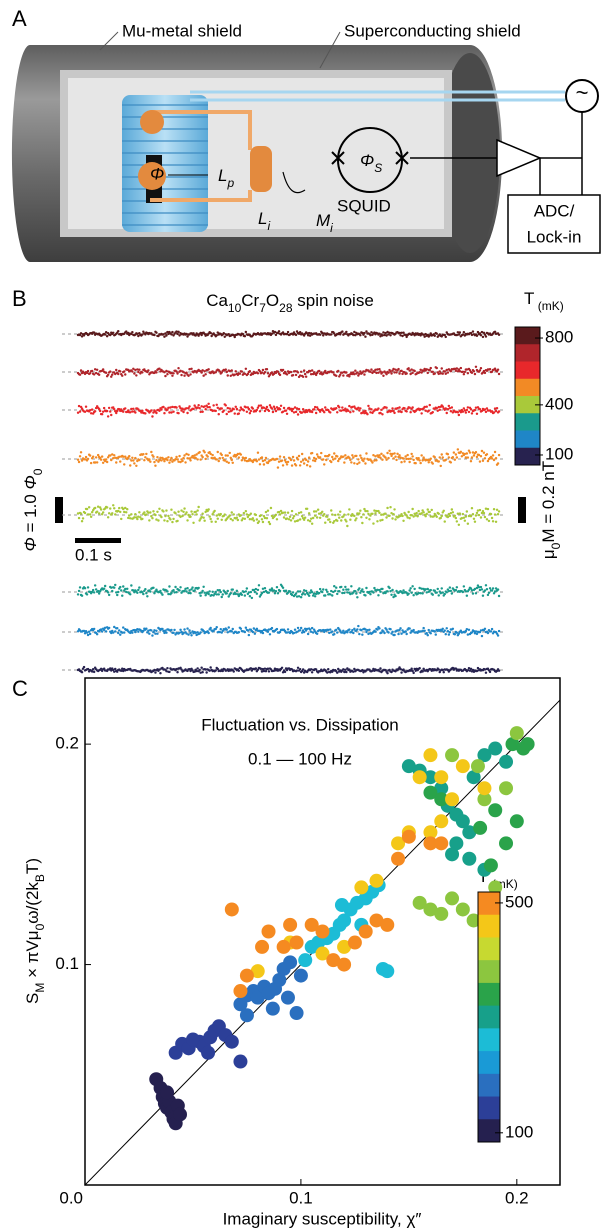  I want to click on flux-label: Φ, so click(157, 173).